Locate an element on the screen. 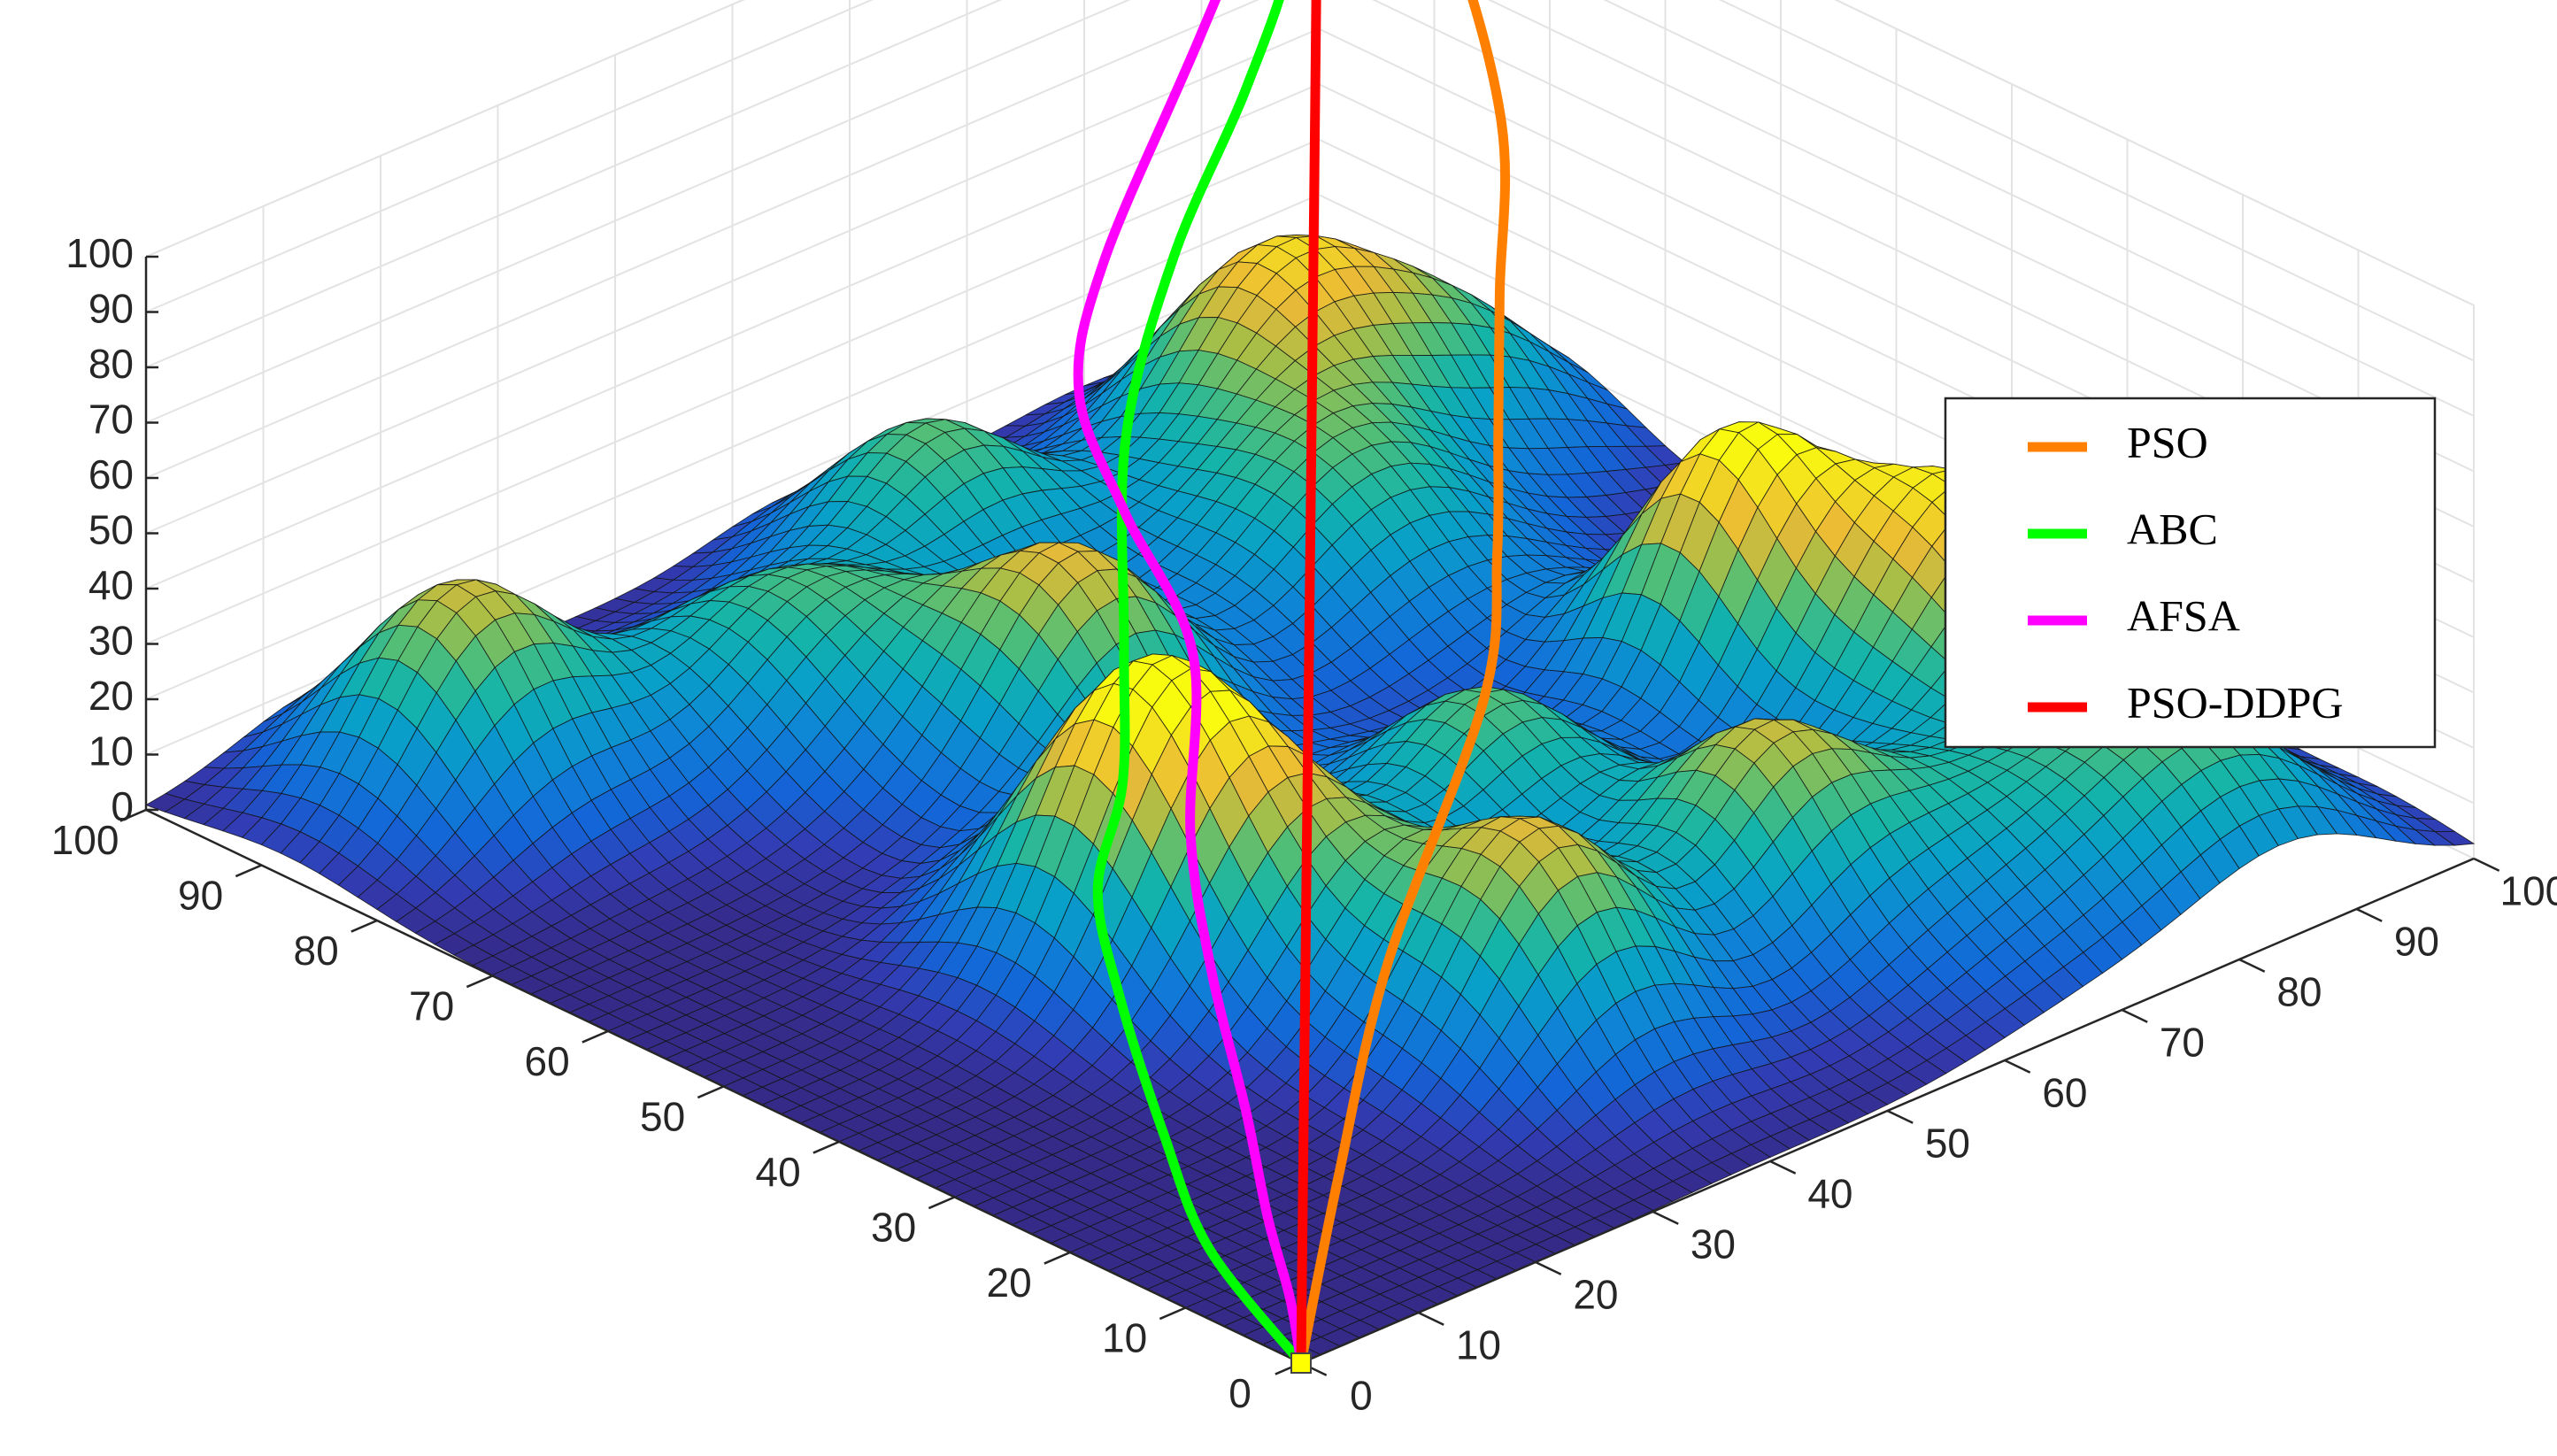  x-tick-label: 80 is located at coordinates (317, 951).